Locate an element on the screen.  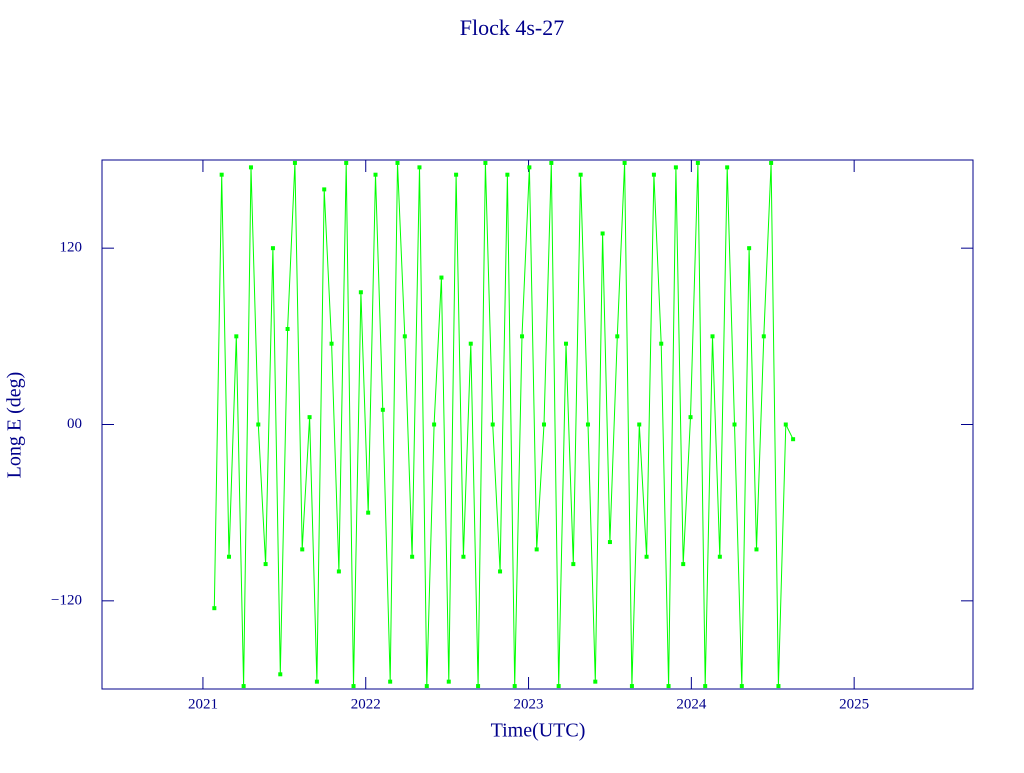
chart-title: Flock 4s-27 is located at coordinates (512, 27).